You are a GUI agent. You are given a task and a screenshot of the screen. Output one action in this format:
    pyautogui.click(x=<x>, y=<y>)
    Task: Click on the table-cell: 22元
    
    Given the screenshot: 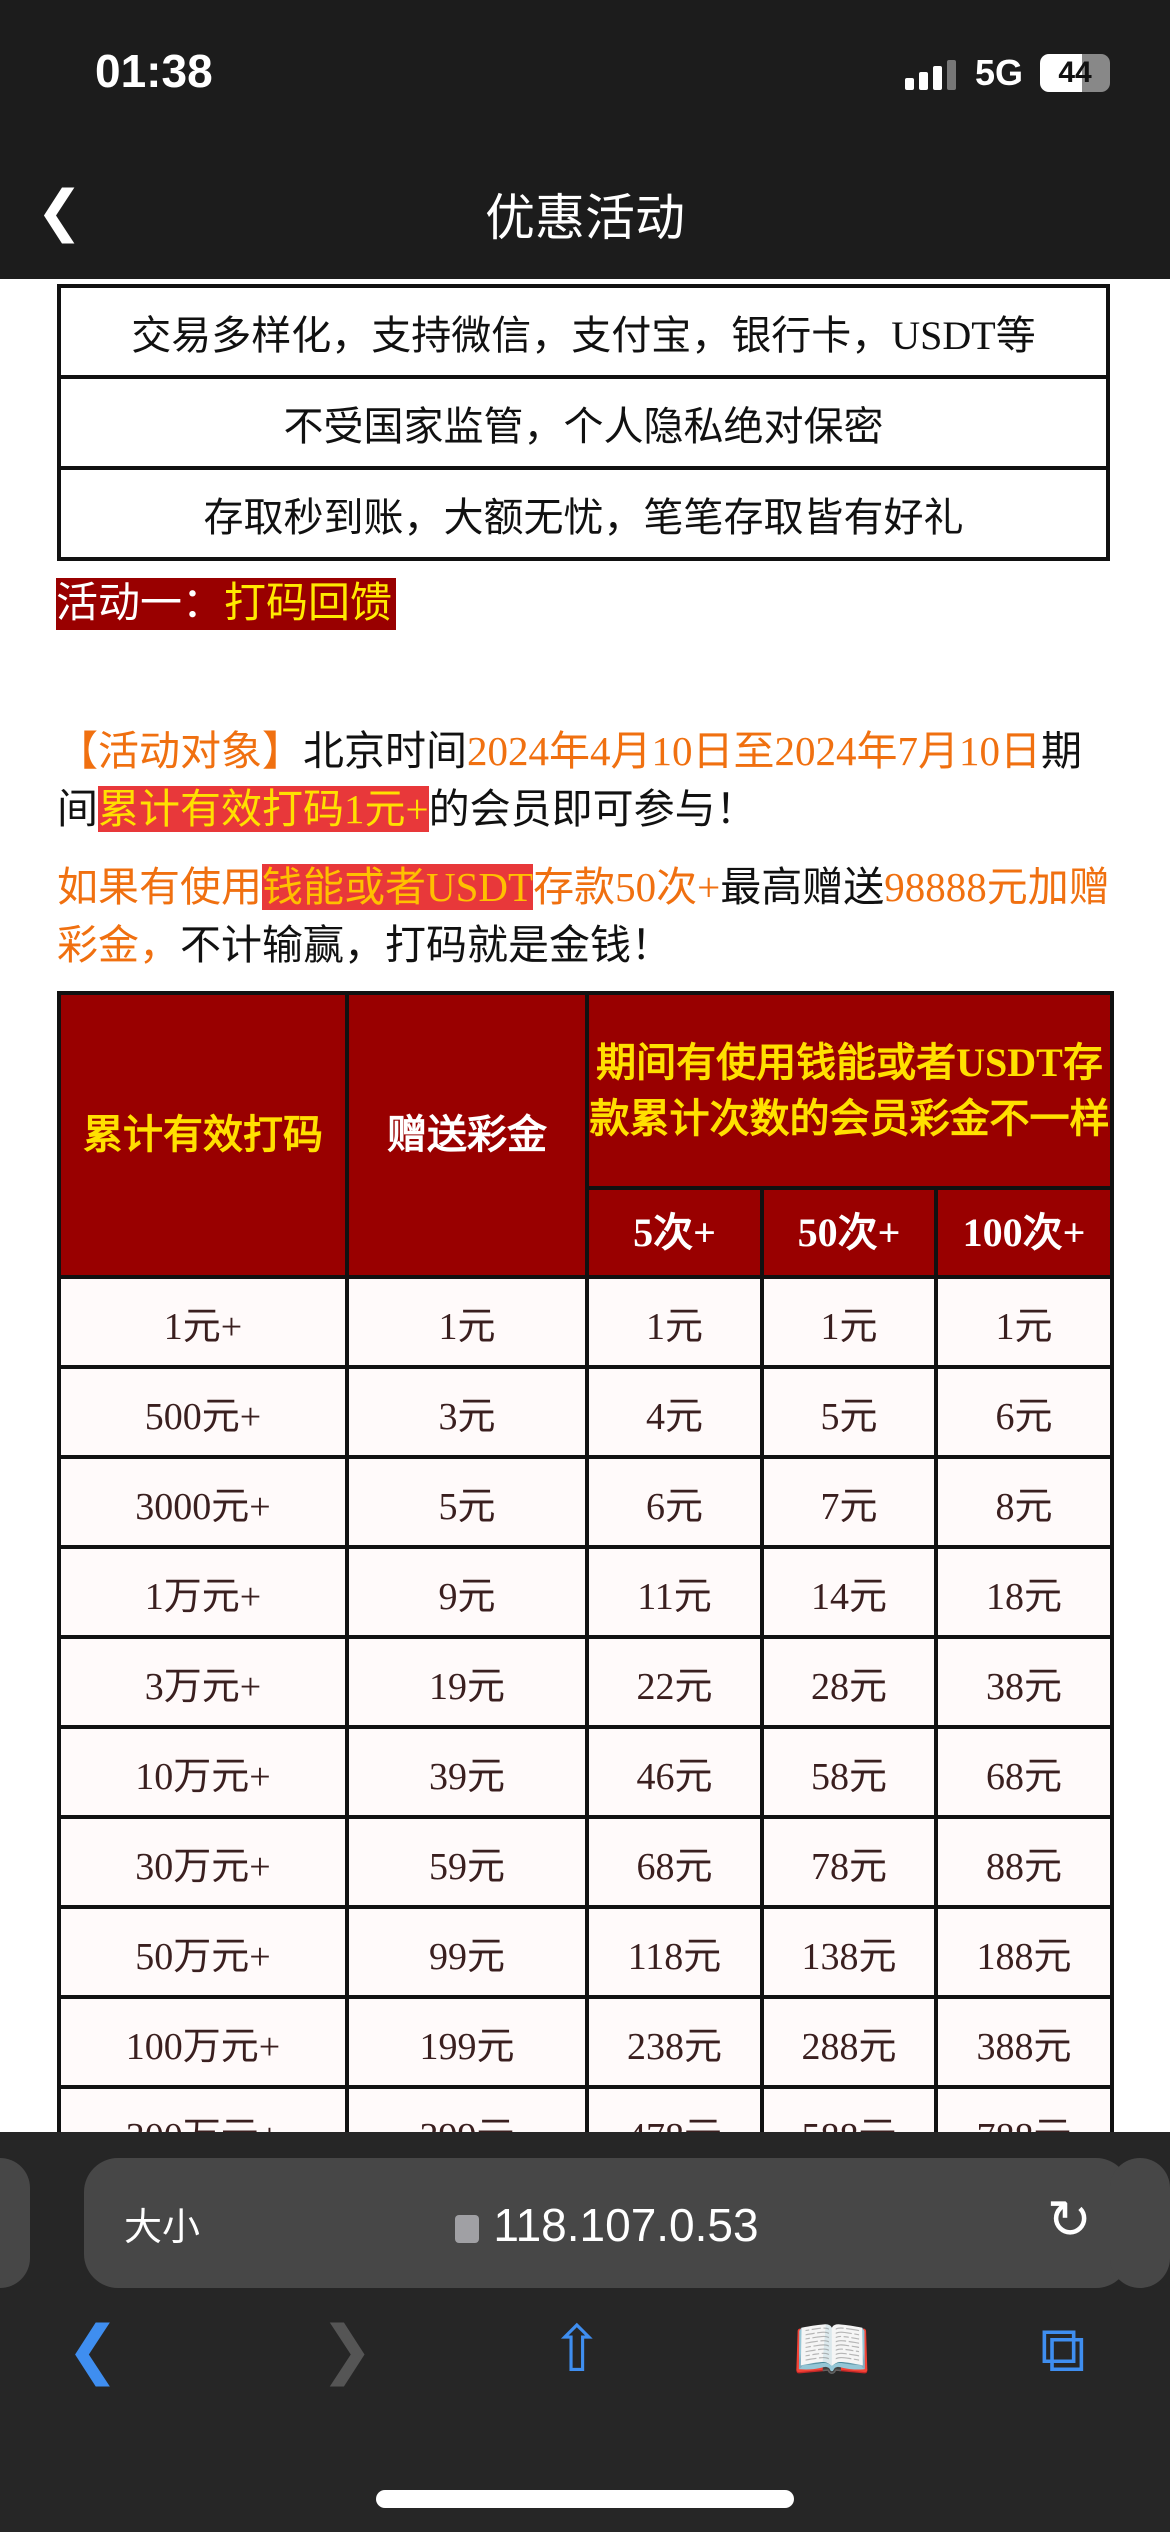 What is the action you would take?
    pyautogui.click(x=674, y=1682)
    